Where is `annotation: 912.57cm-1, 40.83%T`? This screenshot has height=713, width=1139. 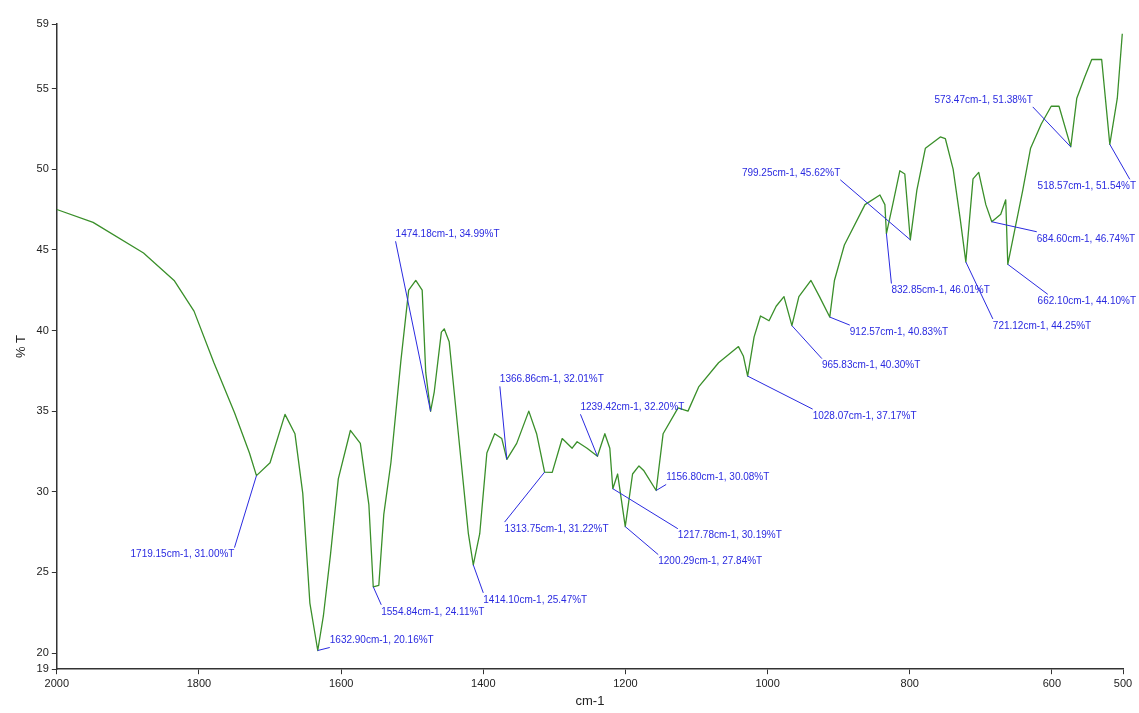 annotation: 912.57cm-1, 40.83%T is located at coordinates (899, 331).